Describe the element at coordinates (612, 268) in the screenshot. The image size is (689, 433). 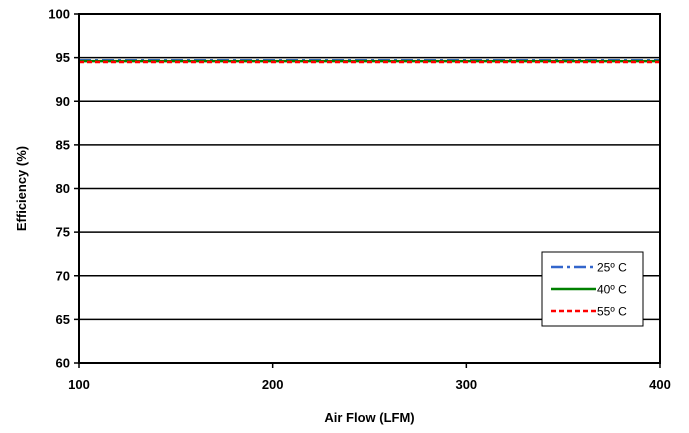
I see `legend-label: 25º C` at that location.